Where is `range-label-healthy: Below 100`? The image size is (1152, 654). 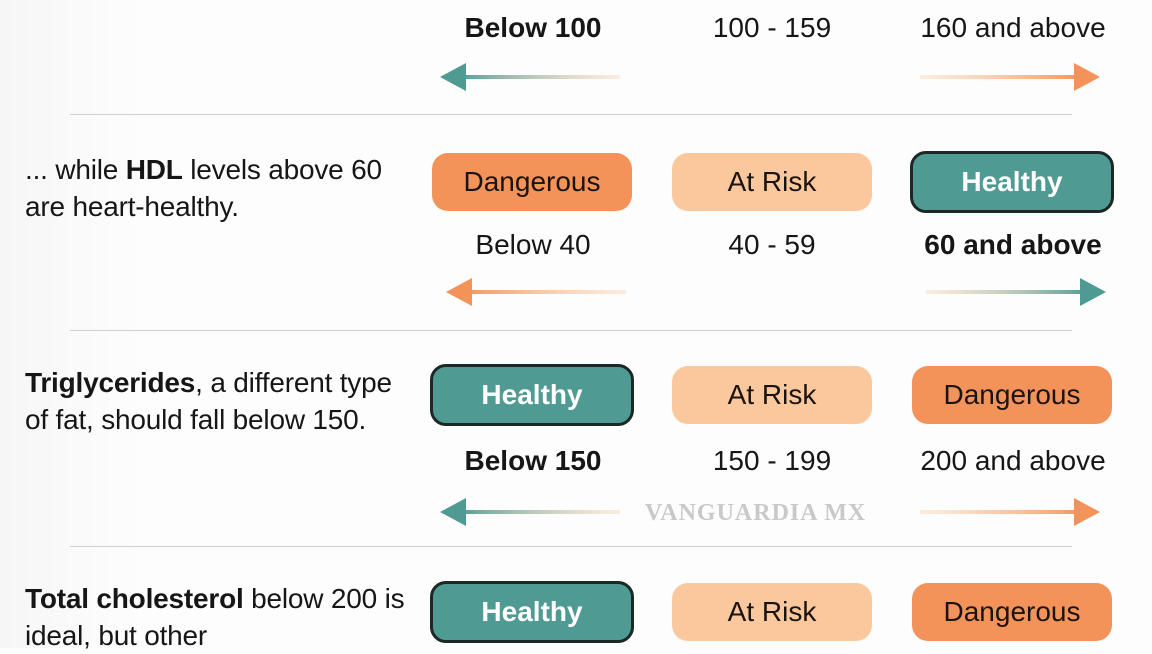
range-label-healthy: Below 100 is located at coordinates (533, 27).